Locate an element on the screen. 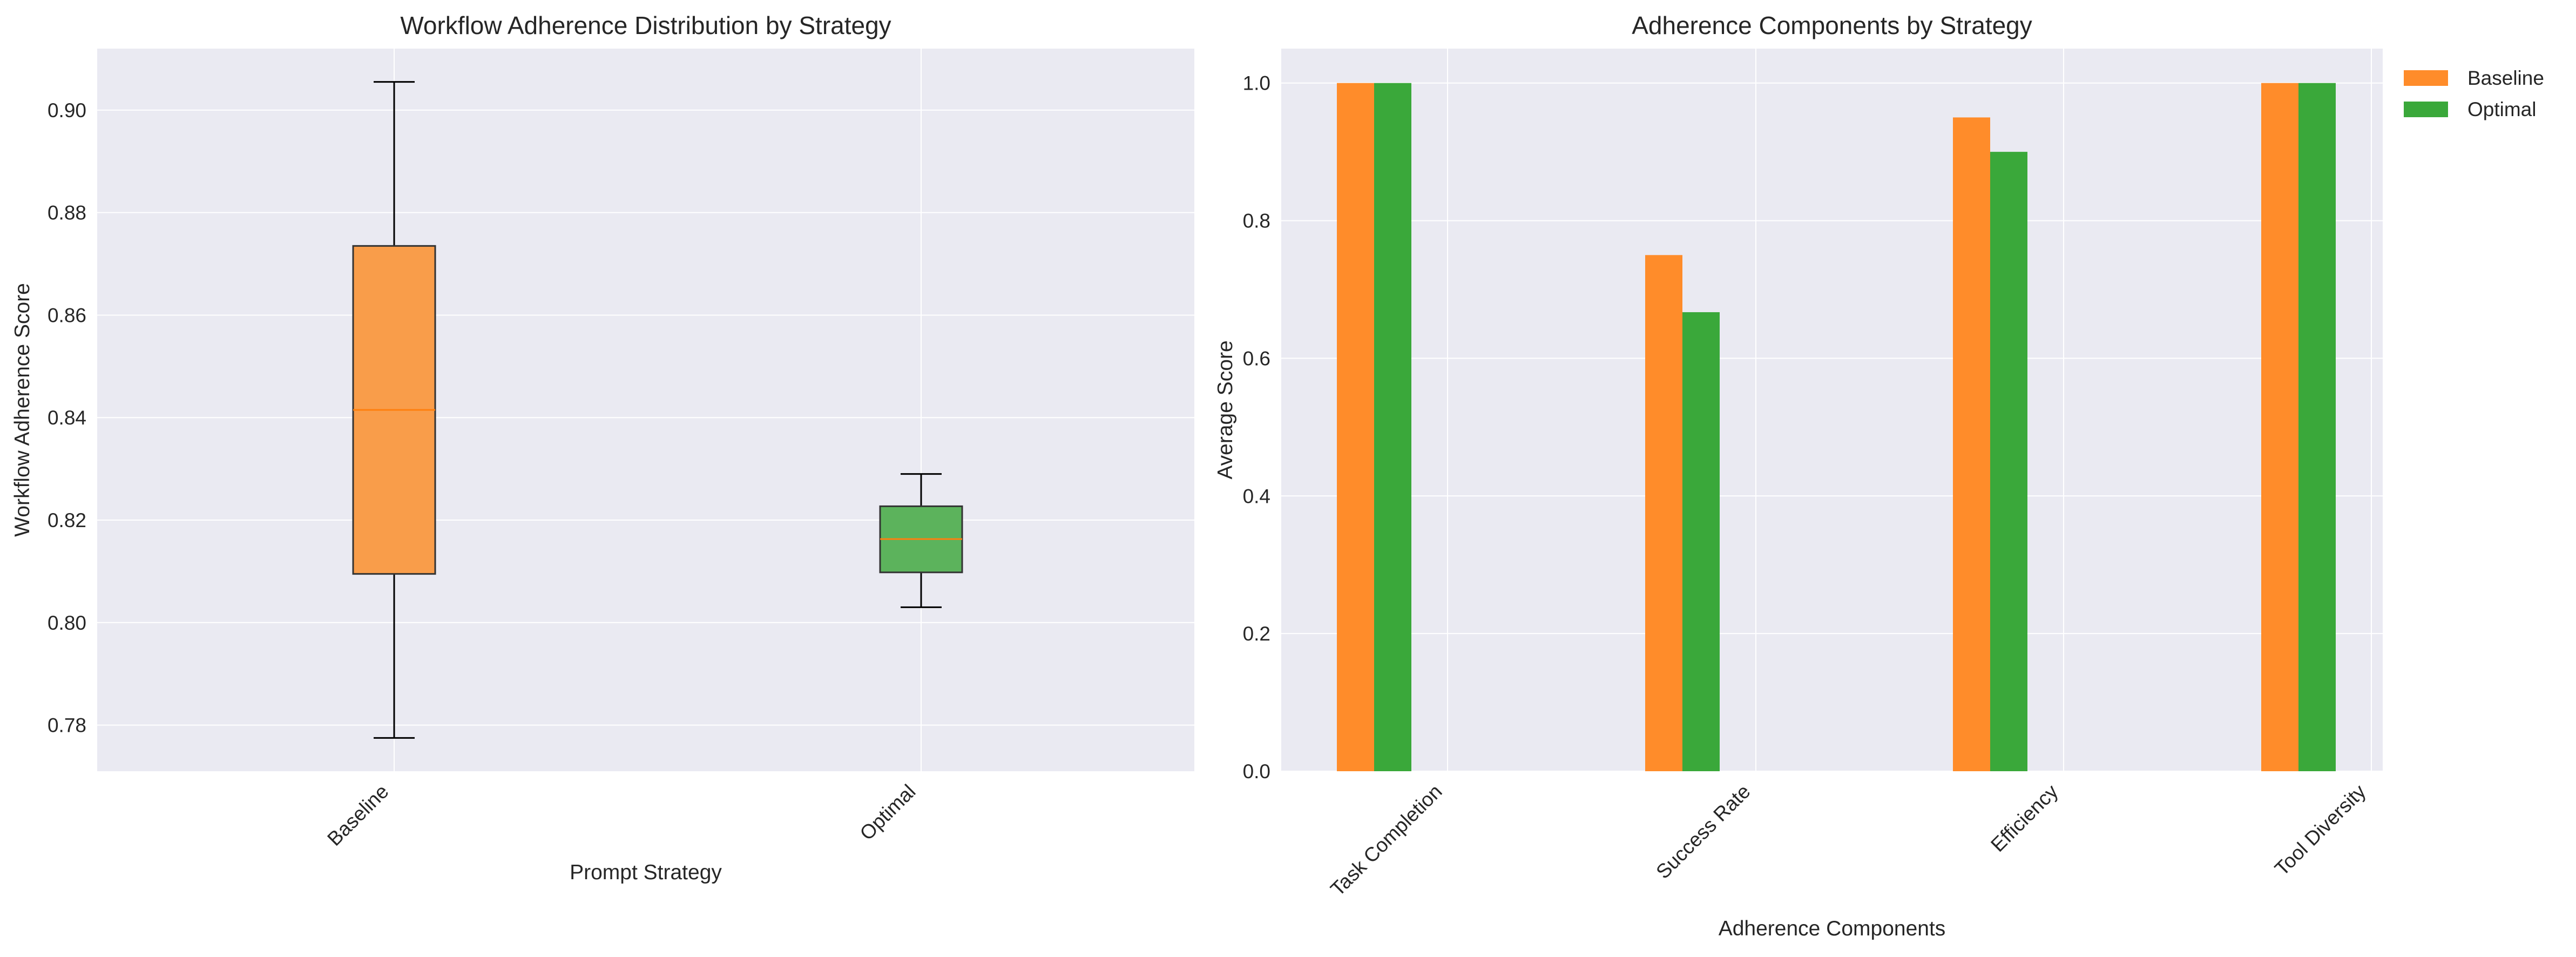 This screenshot has height=957, width=2576. right-y-tick-label: 0.2 is located at coordinates (1257, 634).